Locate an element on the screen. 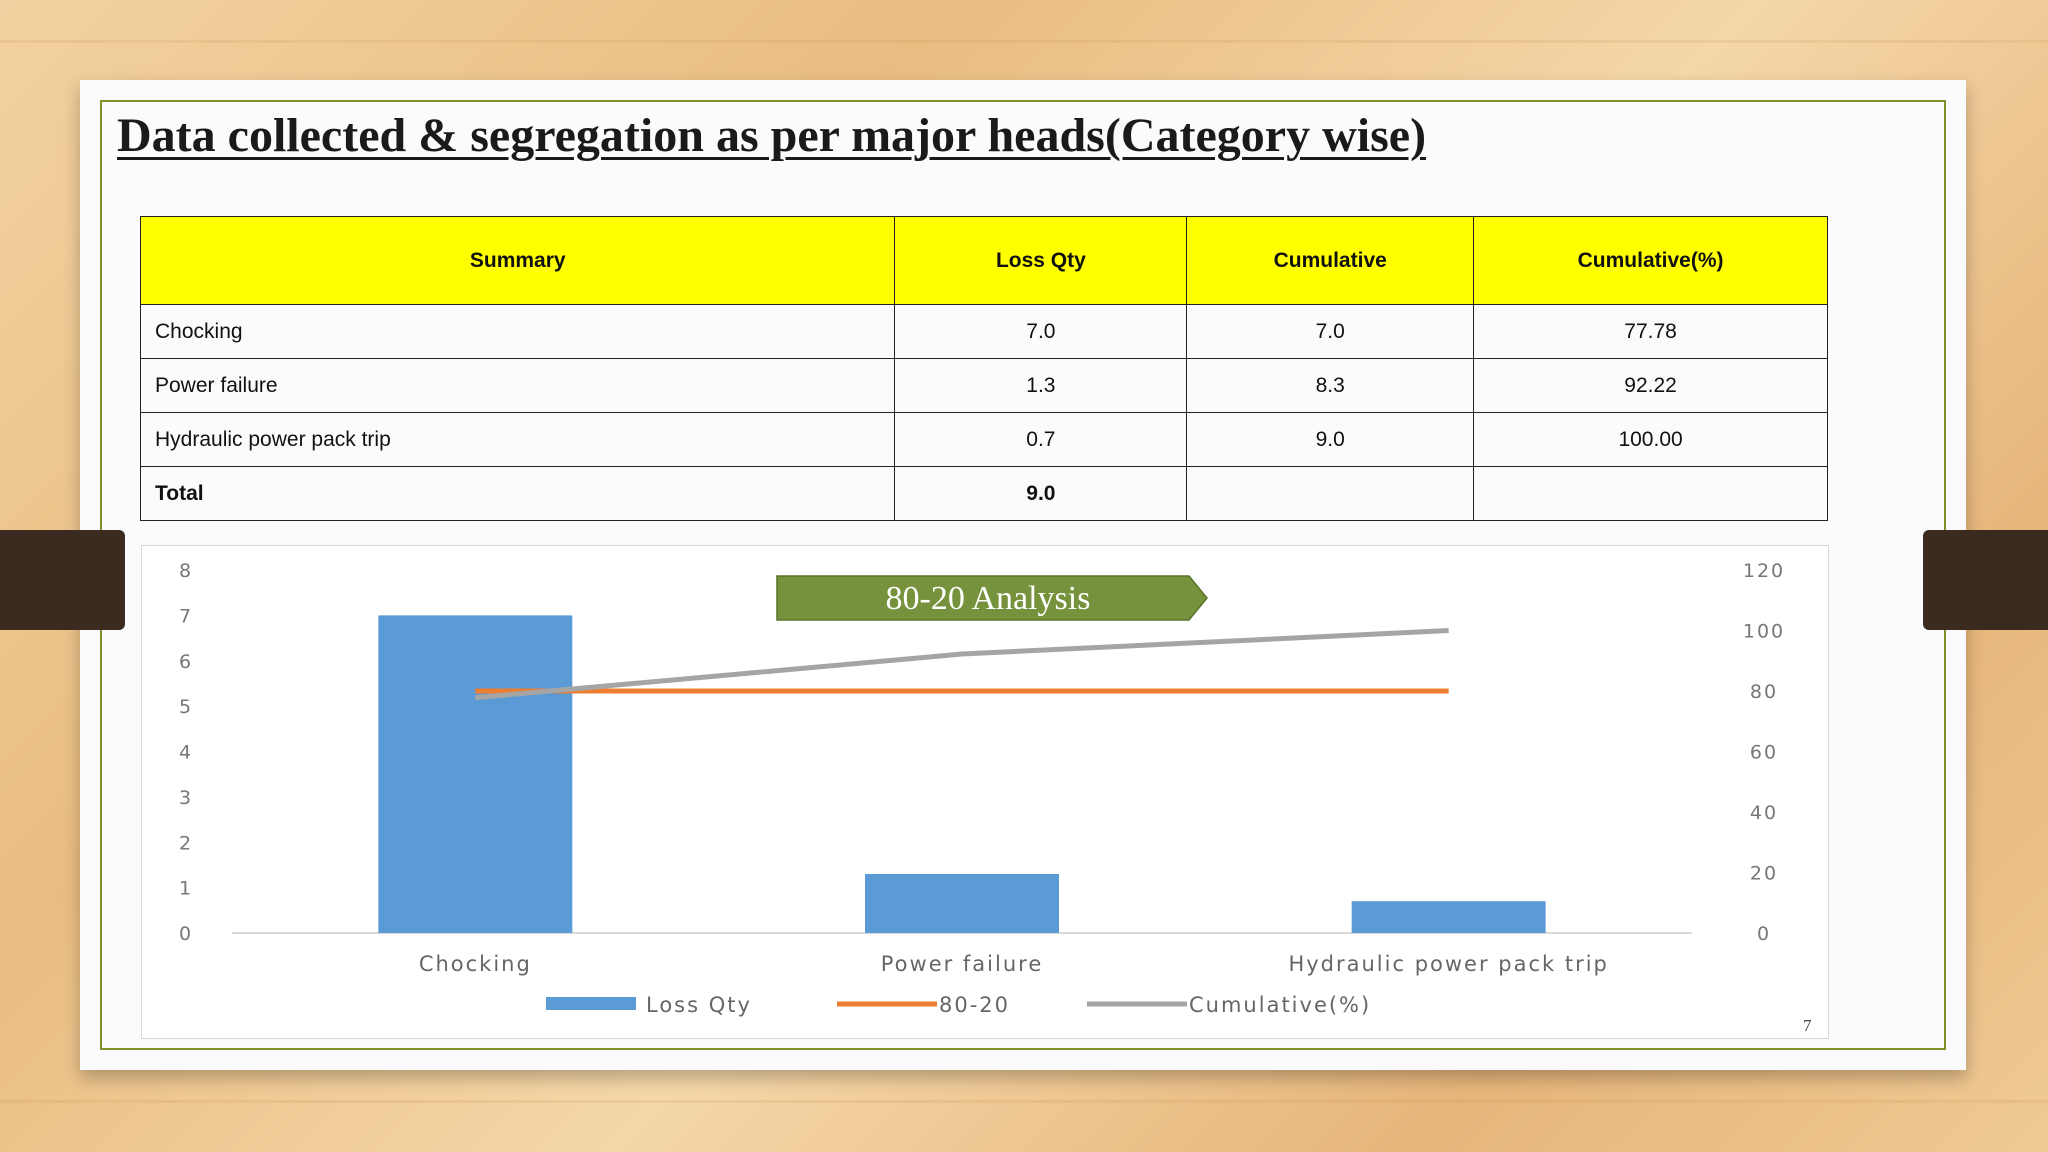  bar-chocking is located at coordinates (475, 774).